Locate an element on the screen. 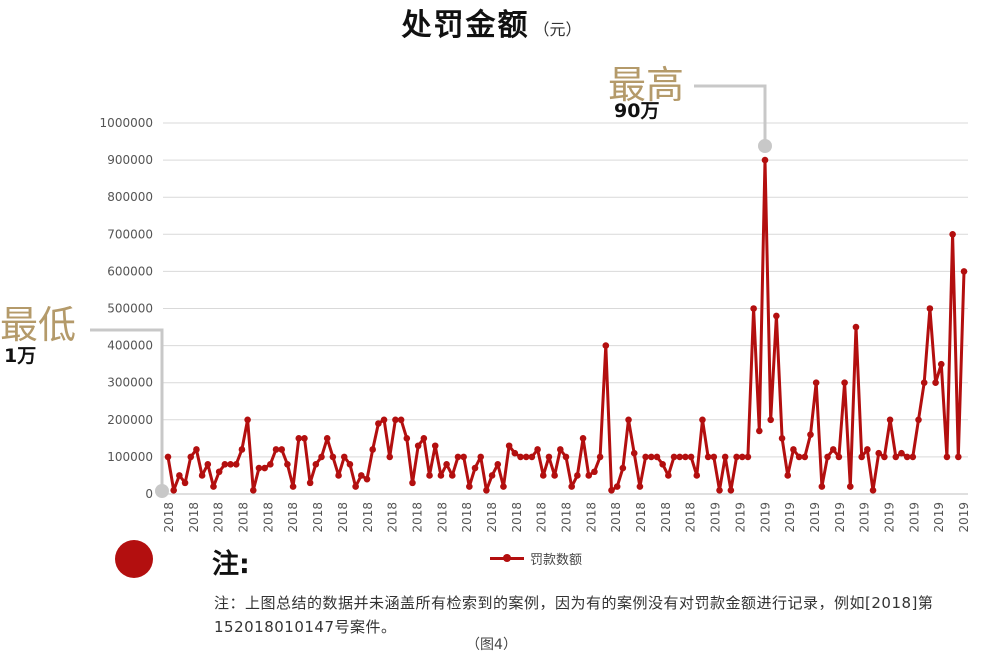 The image size is (983, 654). legend-swatch is located at coordinates (507, 558).